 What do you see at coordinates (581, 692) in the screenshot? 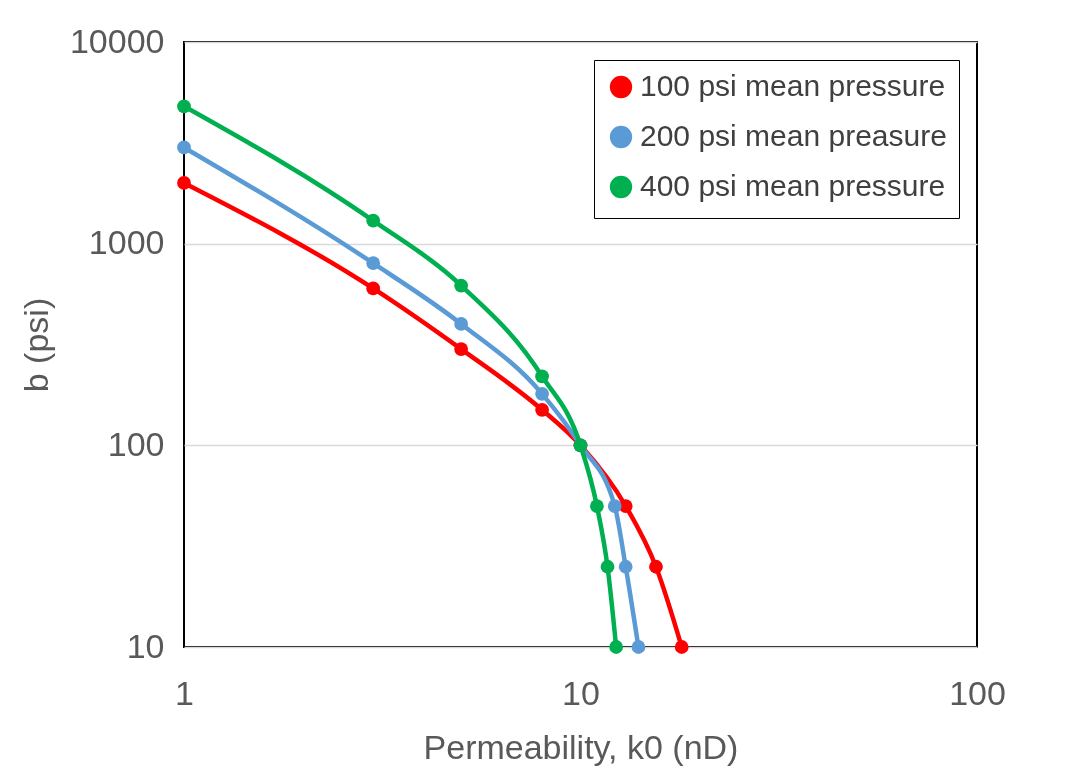
I see `x-tick-label: 10` at bounding box center [581, 692].